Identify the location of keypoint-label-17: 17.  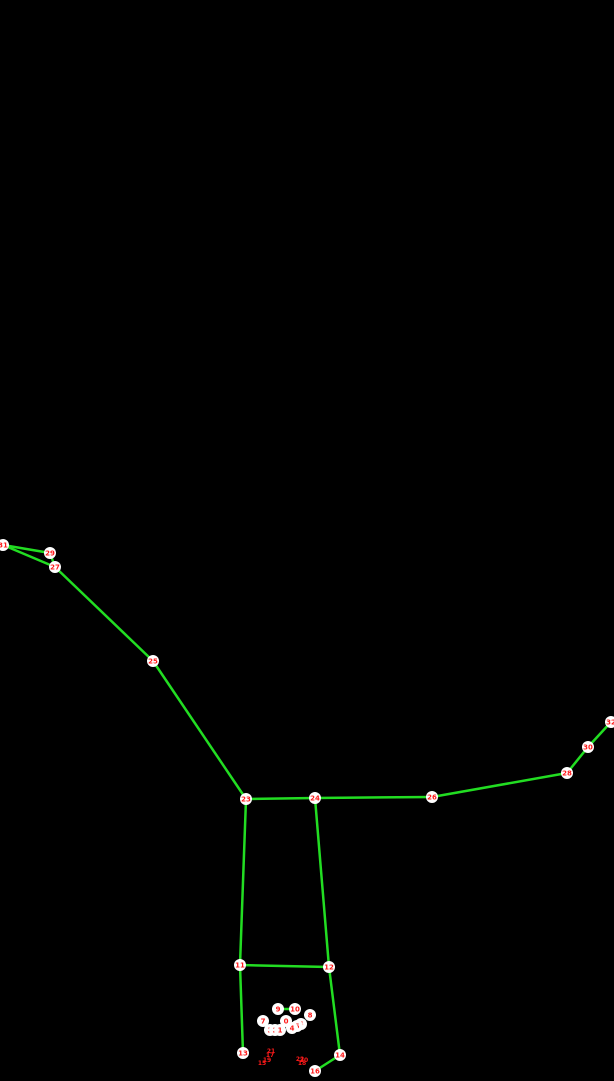
(270, 1055).